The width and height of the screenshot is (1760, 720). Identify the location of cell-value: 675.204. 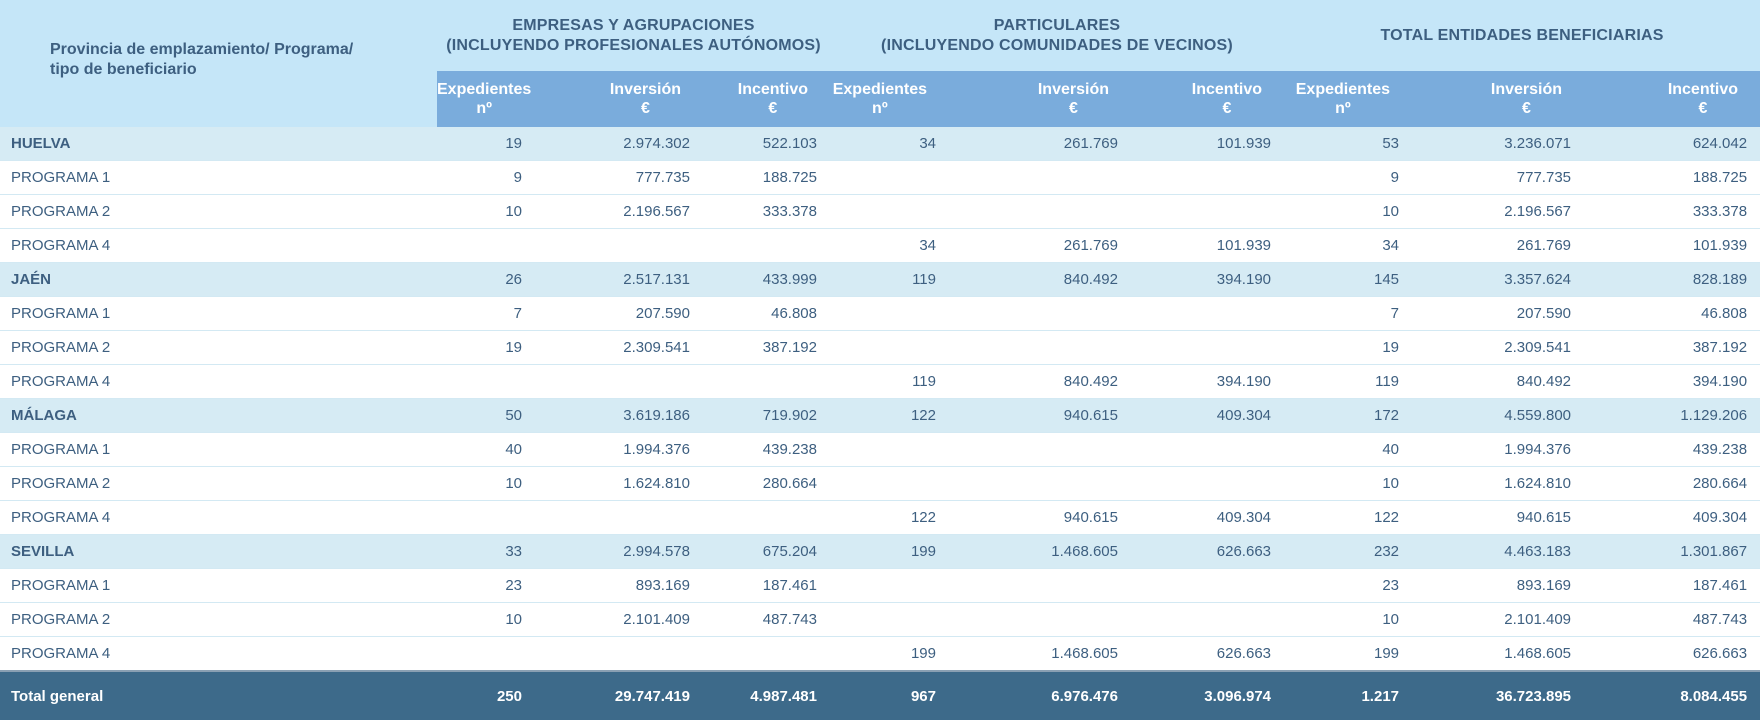
(766, 551).